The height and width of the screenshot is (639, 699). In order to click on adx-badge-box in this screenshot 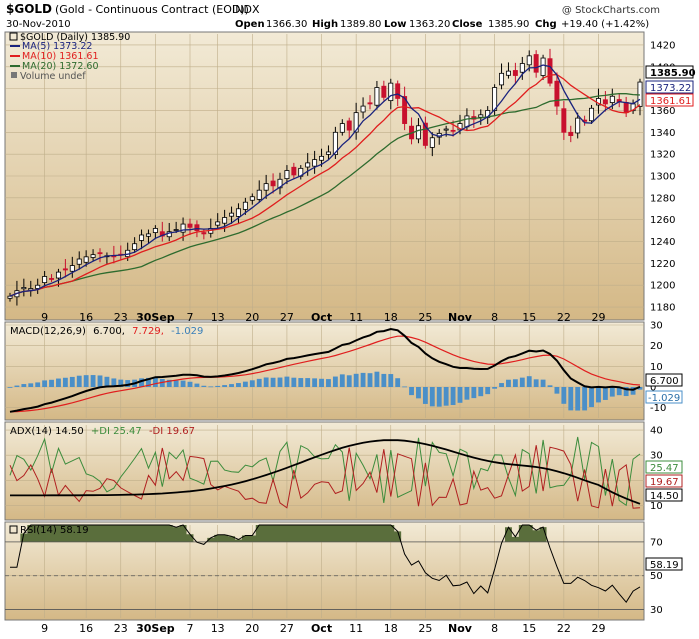, I will do `click(664, 495)`.